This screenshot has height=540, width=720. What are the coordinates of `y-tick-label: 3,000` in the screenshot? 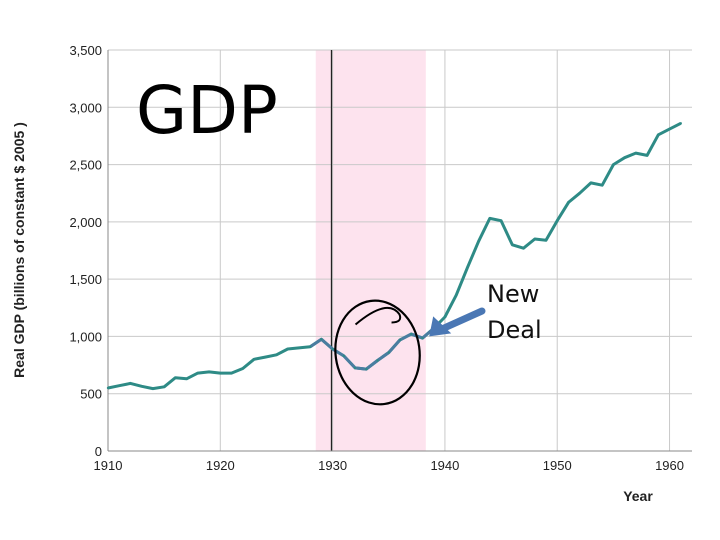 It's located at (85, 107).